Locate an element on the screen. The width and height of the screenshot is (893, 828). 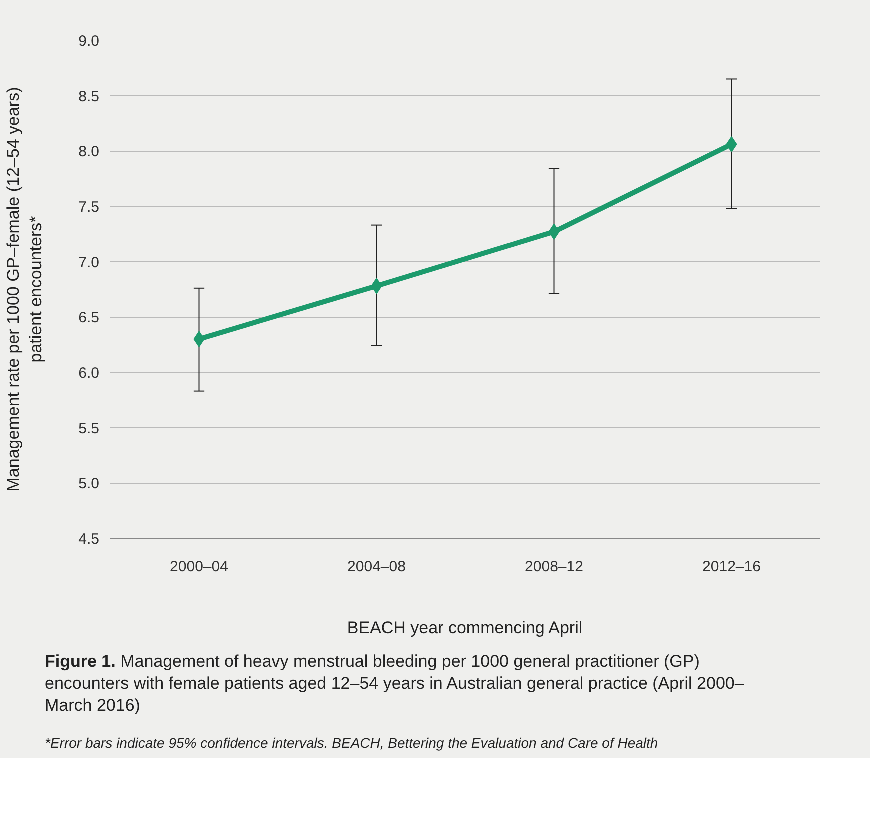
y-tick-label: 4.5 is located at coordinates (89, 539).